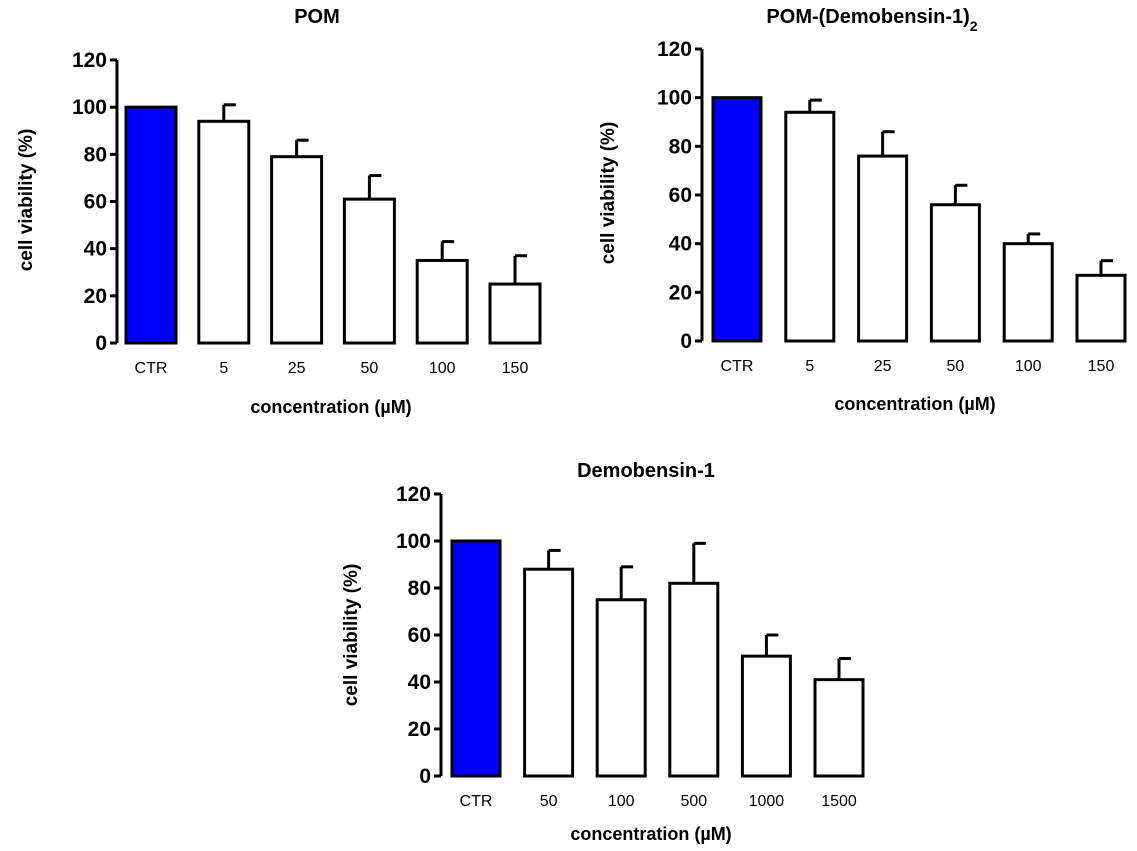 The height and width of the screenshot is (851, 1137). What do you see at coordinates (646, 471) in the screenshot?
I see `chart-title: Demobensin-1` at bounding box center [646, 471].